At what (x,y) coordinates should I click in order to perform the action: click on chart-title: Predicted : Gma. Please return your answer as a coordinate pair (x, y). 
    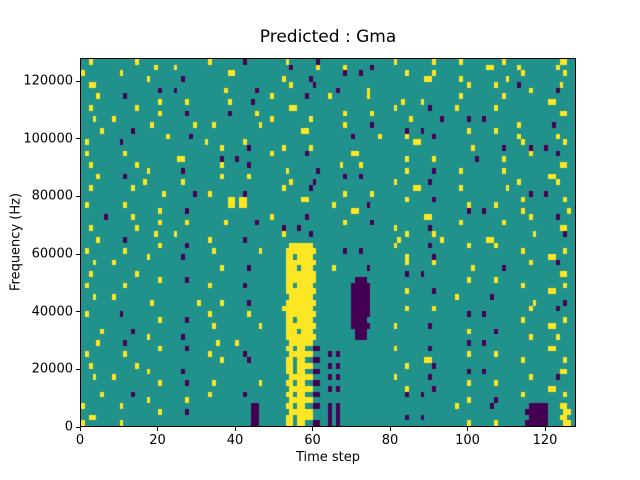
    Looking at the image, I should click on (328, 37).